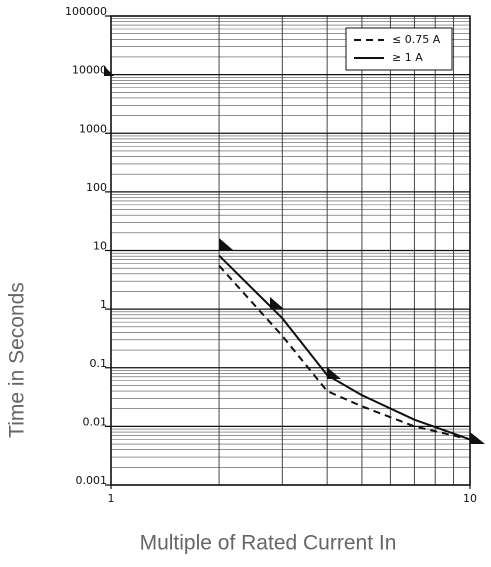 The height and width of the screenshot is (567, 491). I want to click on y-tick-label: 100, so click(96, 187).